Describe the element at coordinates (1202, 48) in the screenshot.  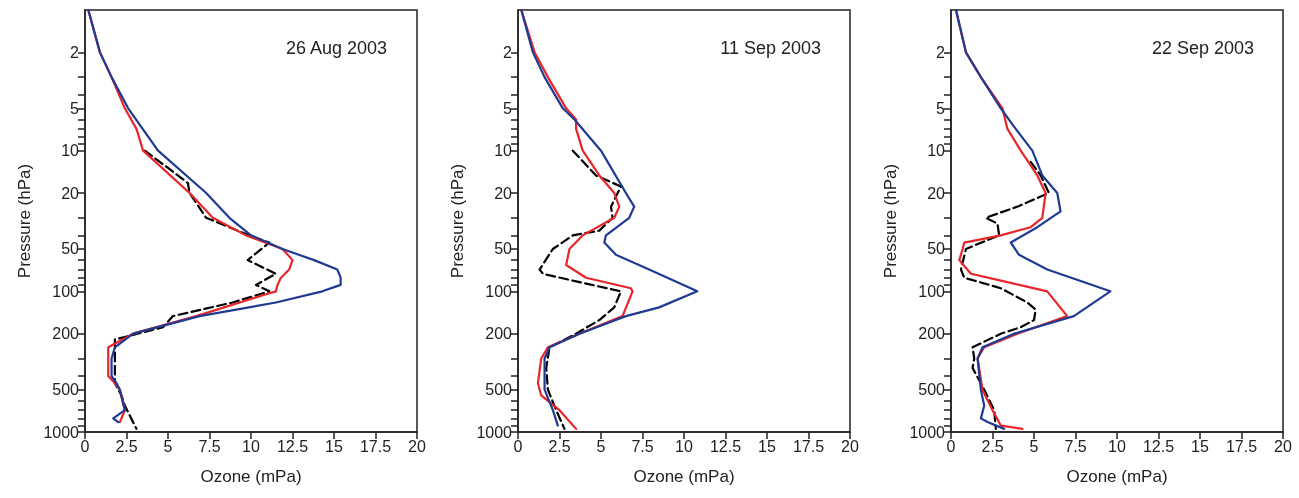
I see `text: 22 Sep 2003` at that location.